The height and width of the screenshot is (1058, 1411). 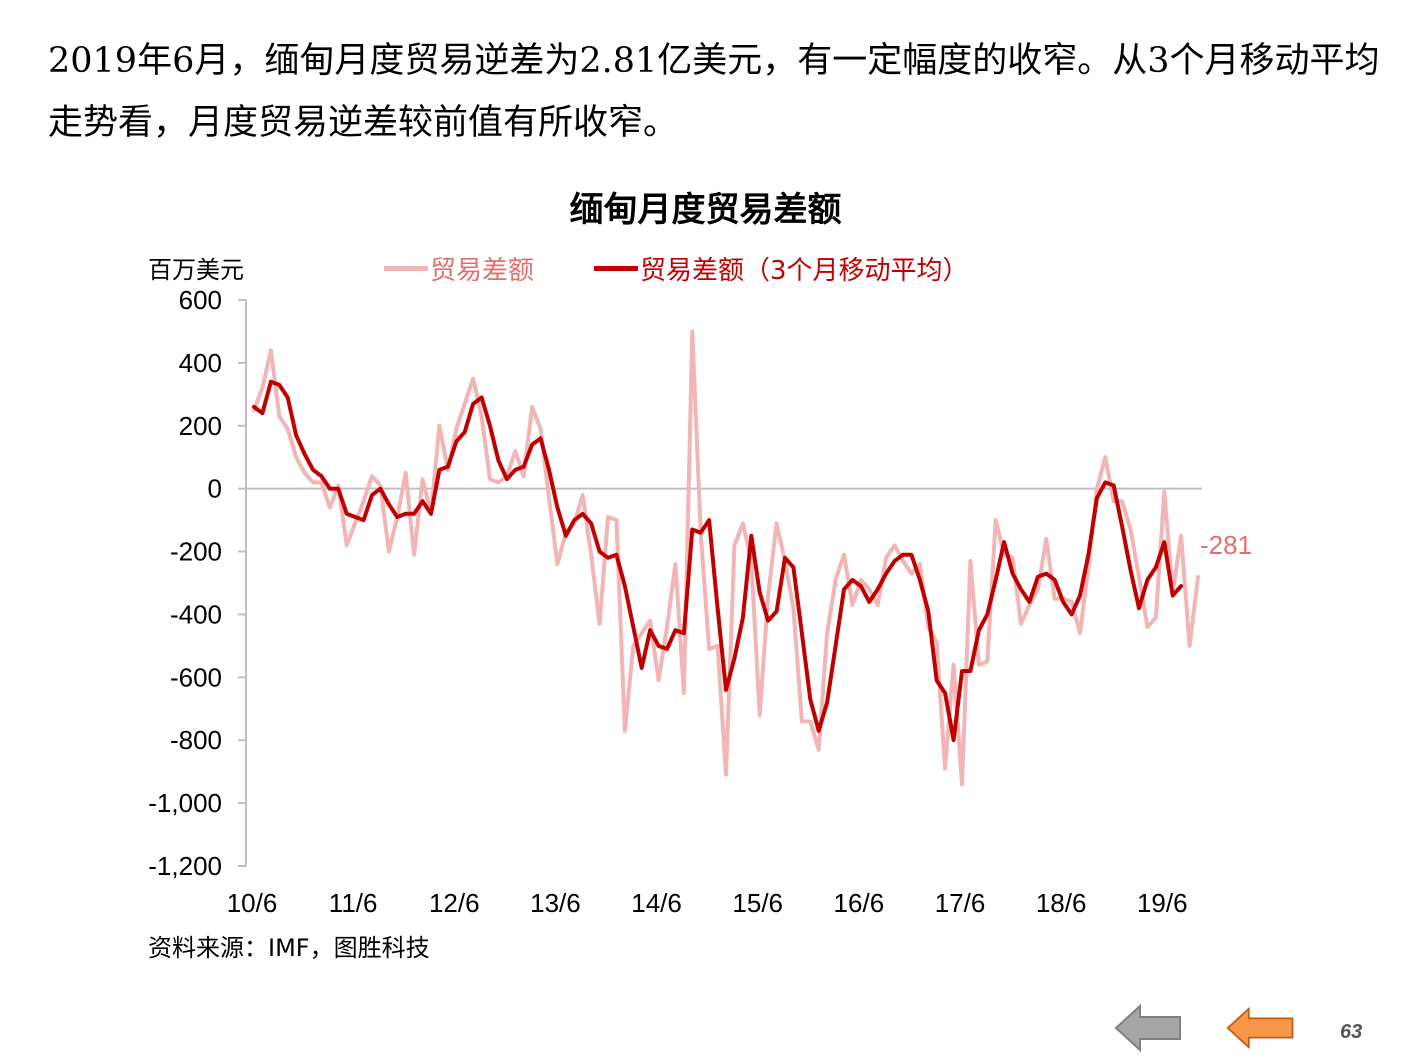 I want to click on y-tick-label: -1,200, so click(x=185, y=866).